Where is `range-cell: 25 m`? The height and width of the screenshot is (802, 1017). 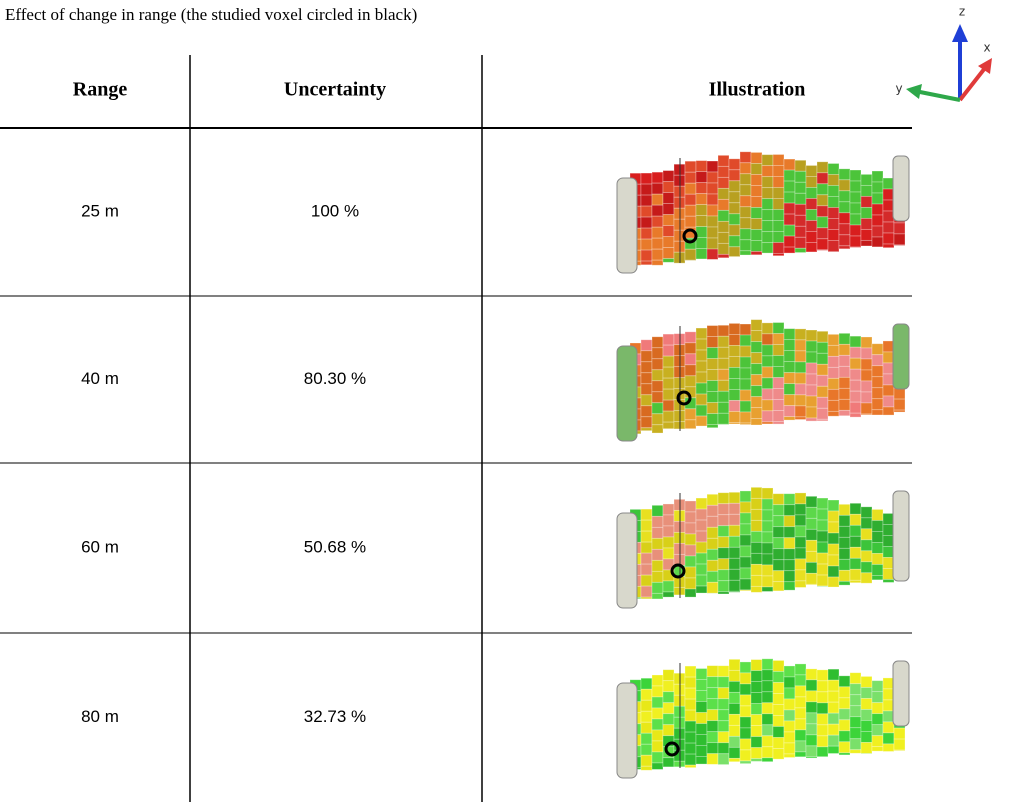
range-cell: 25 m is located at coordinates (100, 210).